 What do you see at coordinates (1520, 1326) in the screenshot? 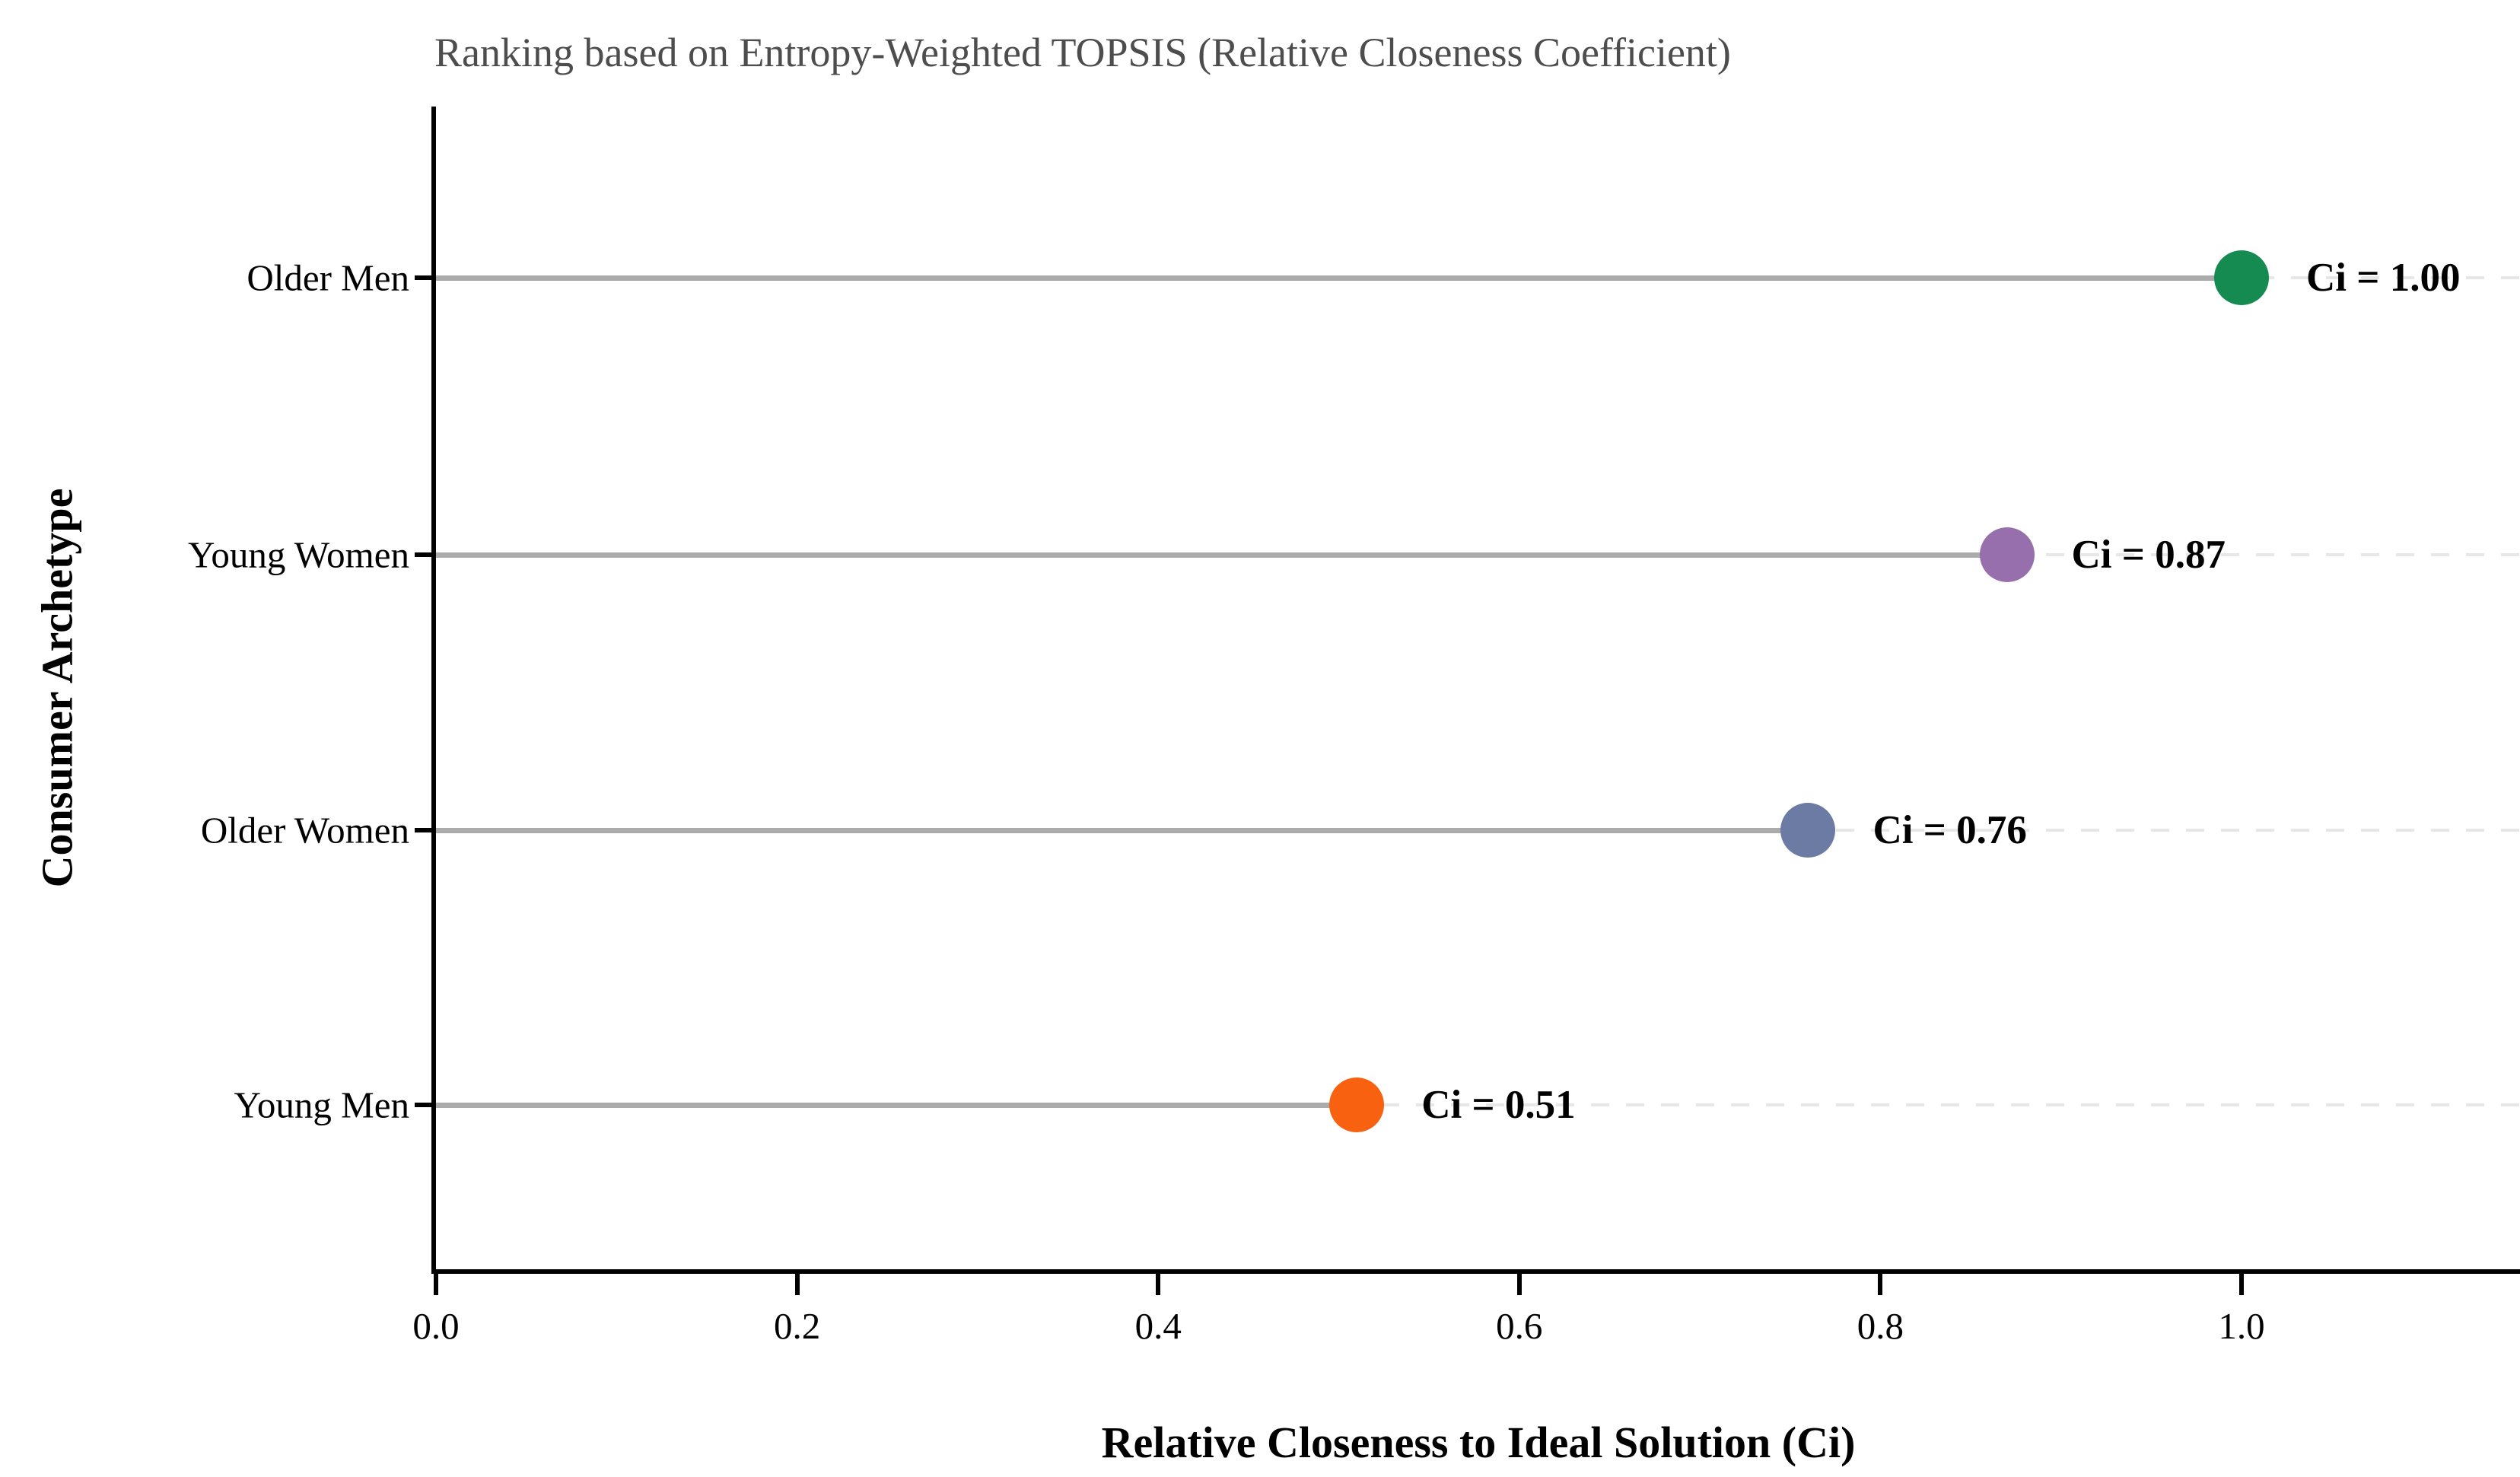
I see `x-tick-label-3: 0.6` at bounding box center [1520, 1326].